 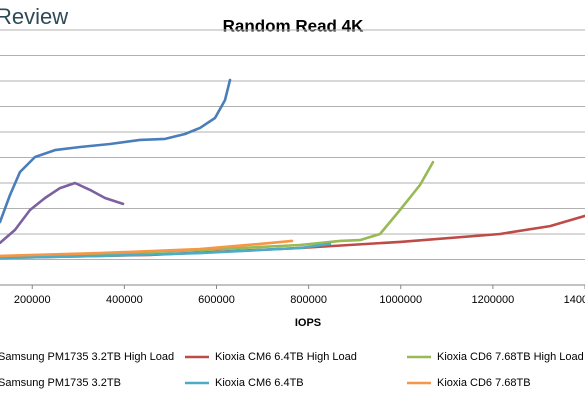 What do you see at coordinates (259, 383) in the screenshot?
I see `legend-label: Kioxia CM6 6.4TB` at bounding box center [259, 383].